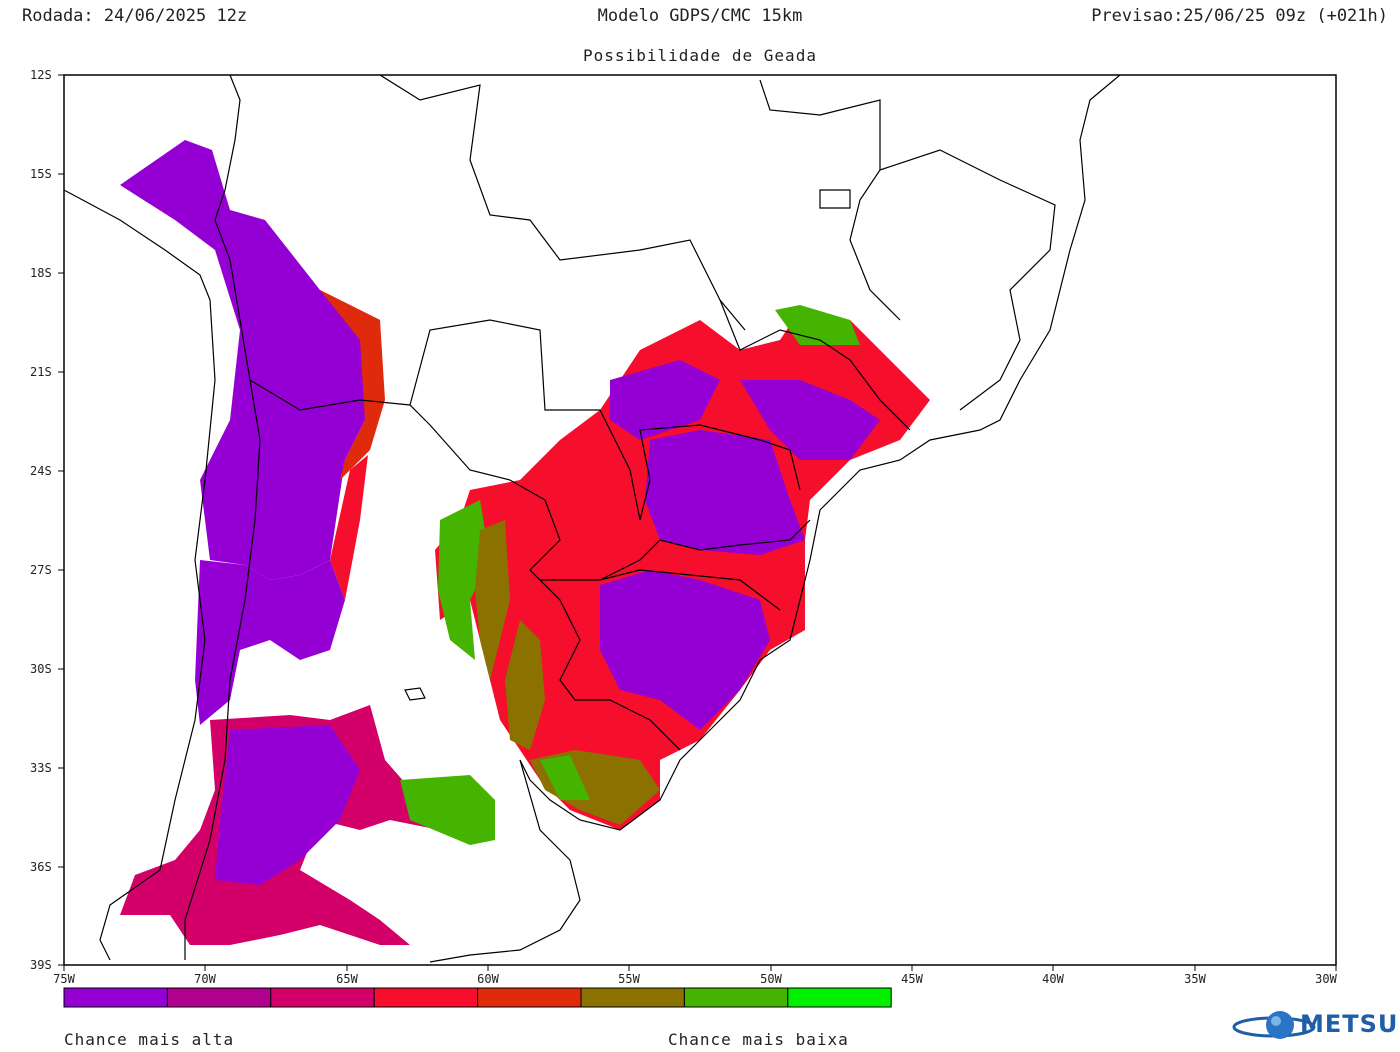 The image size is (1400, 1052). I want to click on frost-area-uruguay-green, so click(565, 777).